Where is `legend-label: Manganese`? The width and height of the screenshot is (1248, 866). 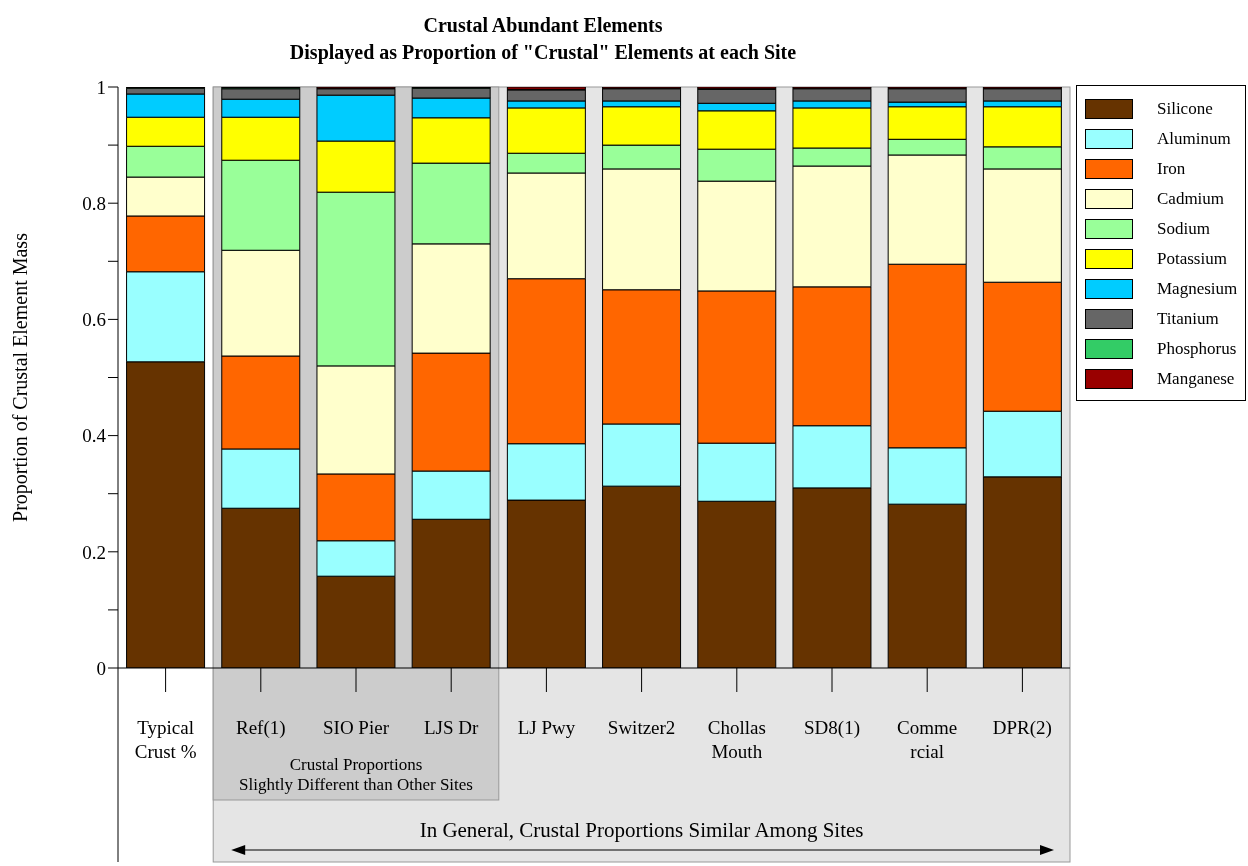 legend-label: Manganese is located at coordinates (1196, 379).